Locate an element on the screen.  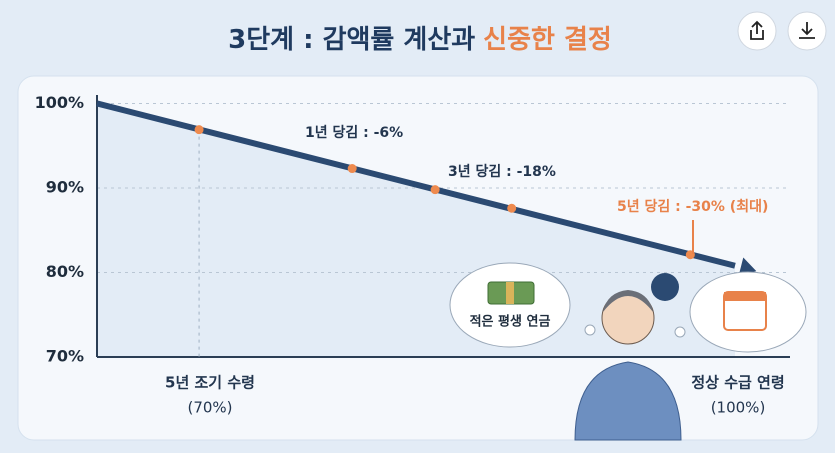
bubble-text: 적은 평생 연금 is located at coordinates (510, 322).